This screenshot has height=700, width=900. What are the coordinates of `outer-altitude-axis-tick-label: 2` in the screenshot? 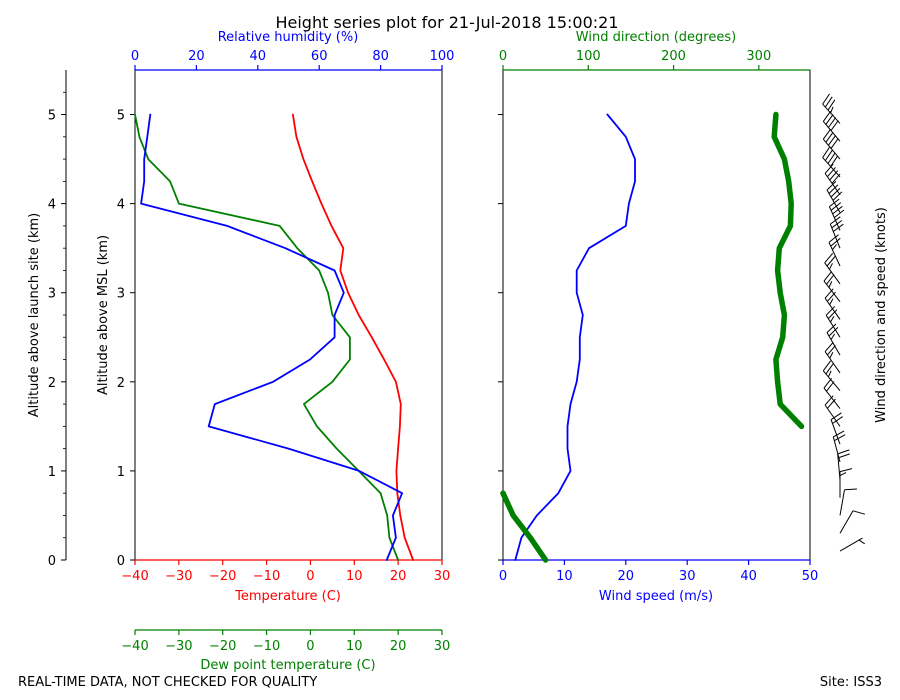 It's located at (52, 383).